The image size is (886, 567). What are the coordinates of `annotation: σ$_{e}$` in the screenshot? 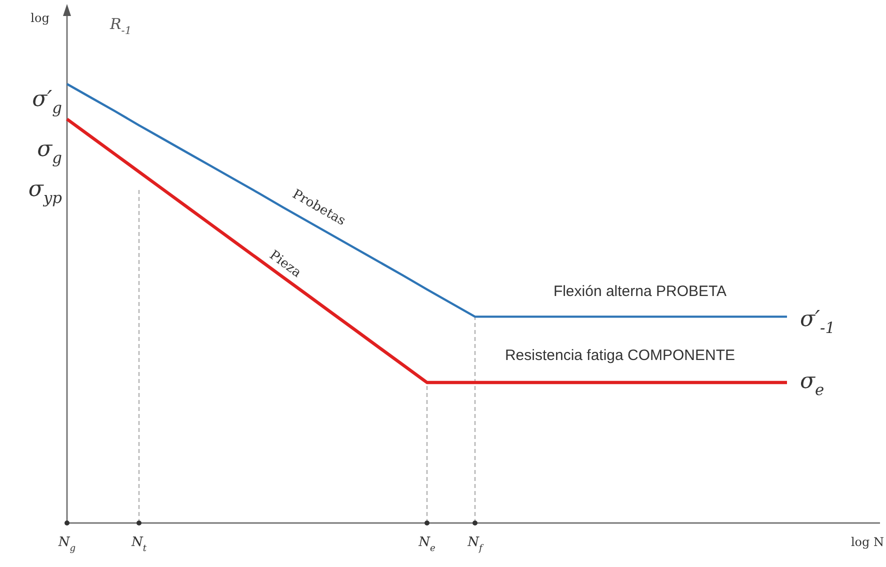 It's located at (812, 383).